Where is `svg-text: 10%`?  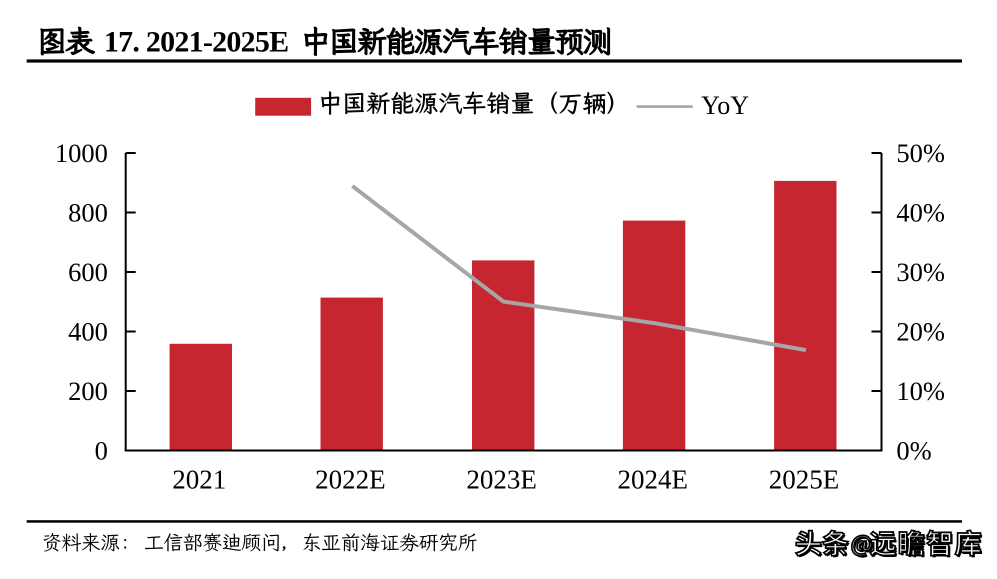 svg-text: 10% is located at coordinates (920, 391).